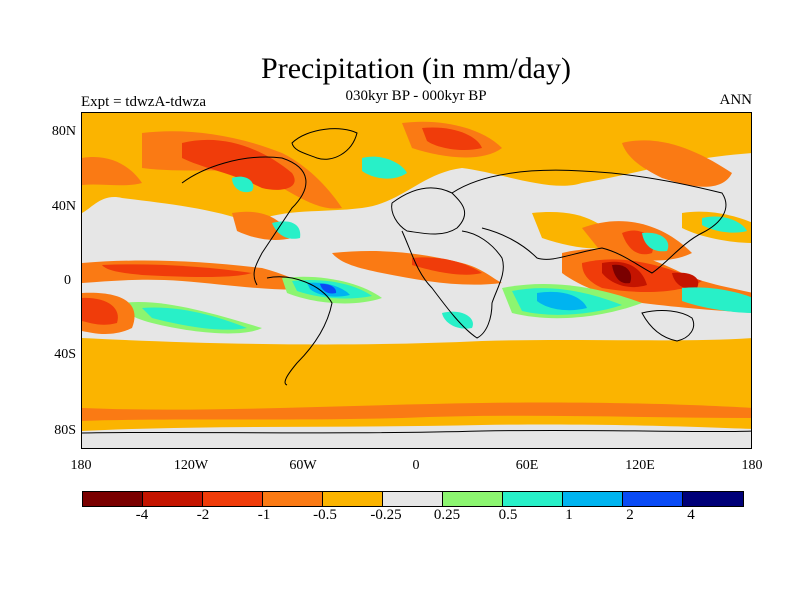 The height and width of the screenshot is (600, 800). I want to click on colorbar, so click(413, 499).